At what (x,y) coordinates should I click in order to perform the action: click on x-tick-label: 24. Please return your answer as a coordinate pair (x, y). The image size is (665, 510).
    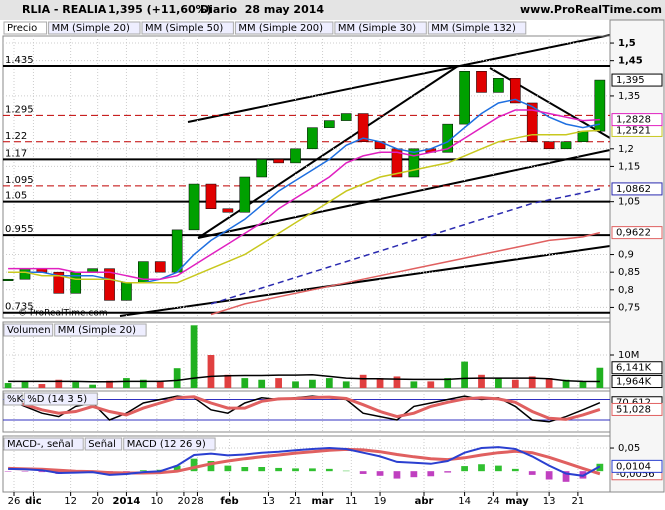
    Looking at the image, I should click on (493, 501).